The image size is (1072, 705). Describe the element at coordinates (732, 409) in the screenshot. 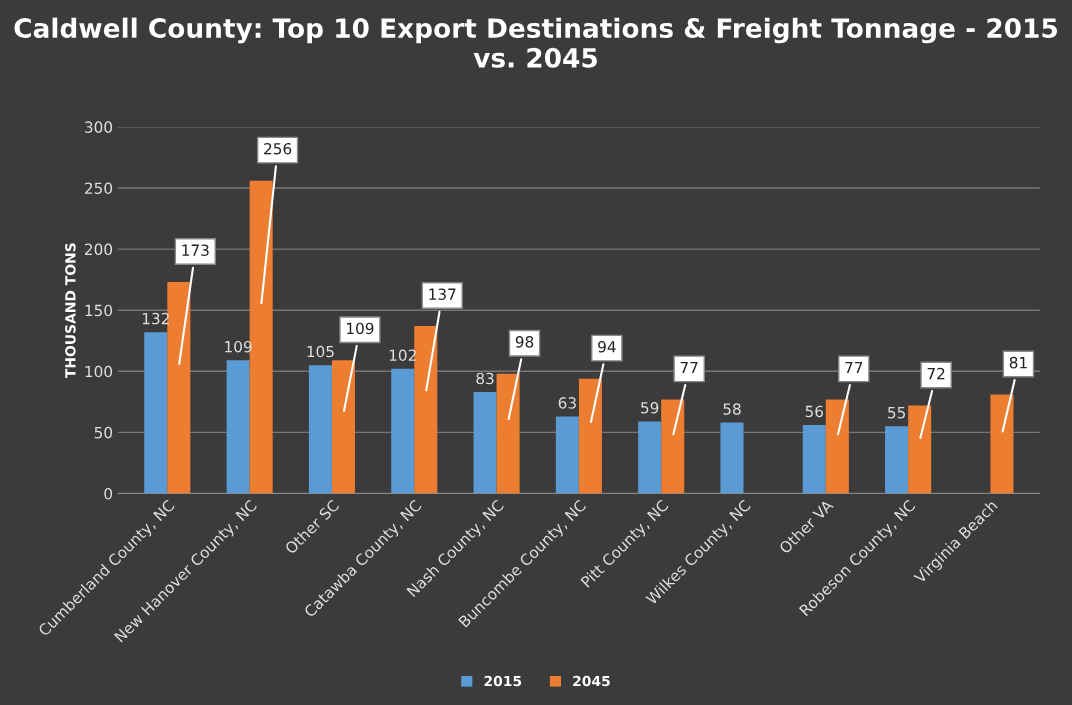

I see `data-label: 58` at that location.